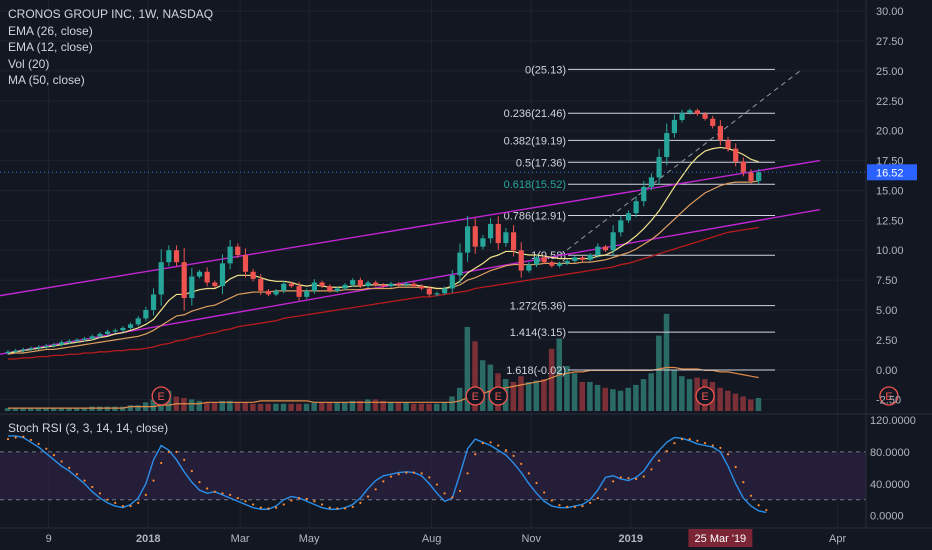 This screenshot has width=932, height=550. Describe the element at coordinates (50, 47) in the screenshot. I see `indicator-ema12: EMA (12, close)` at that location.